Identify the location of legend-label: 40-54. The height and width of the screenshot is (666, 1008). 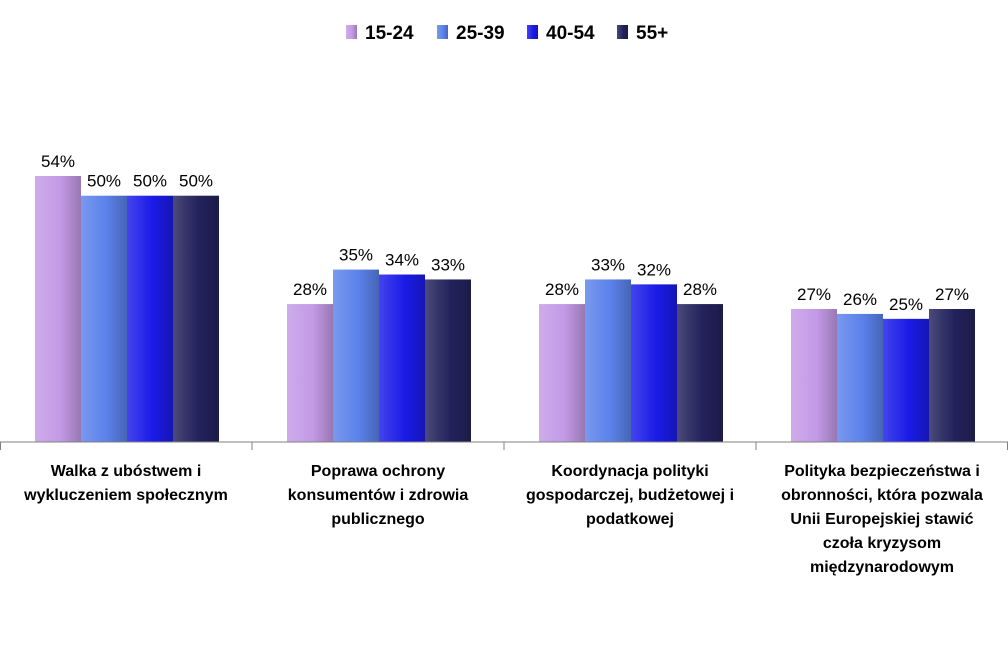
(570, 33).